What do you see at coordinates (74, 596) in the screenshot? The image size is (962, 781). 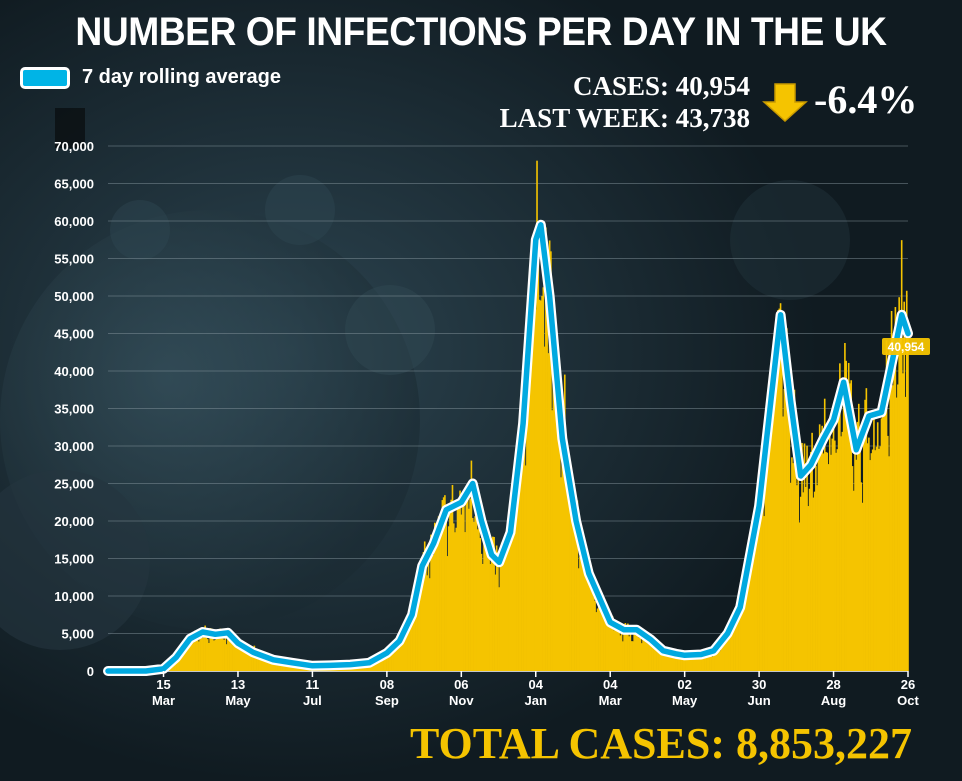 I see `y-tick-label: 10,000` at bounding box center [74, 596].